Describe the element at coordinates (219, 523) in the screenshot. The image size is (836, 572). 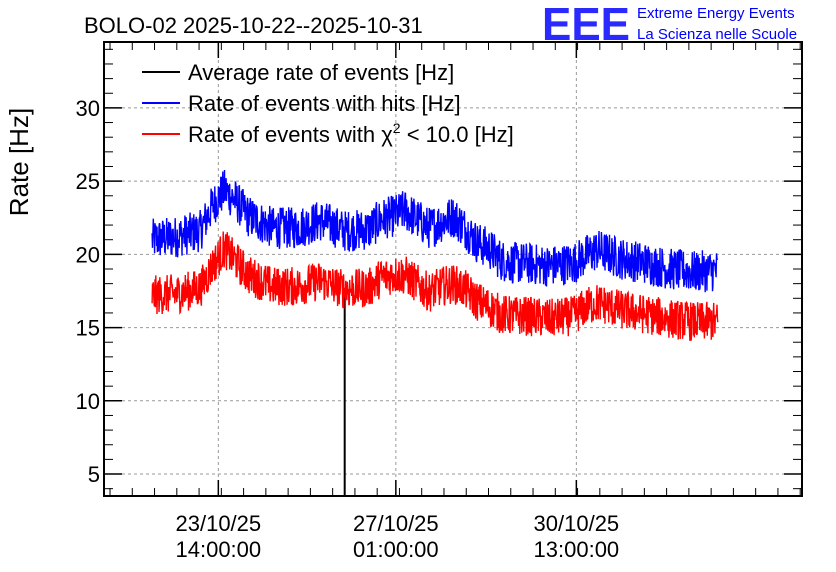
I see `x-tick-date-label: 23/10/25` at that location.